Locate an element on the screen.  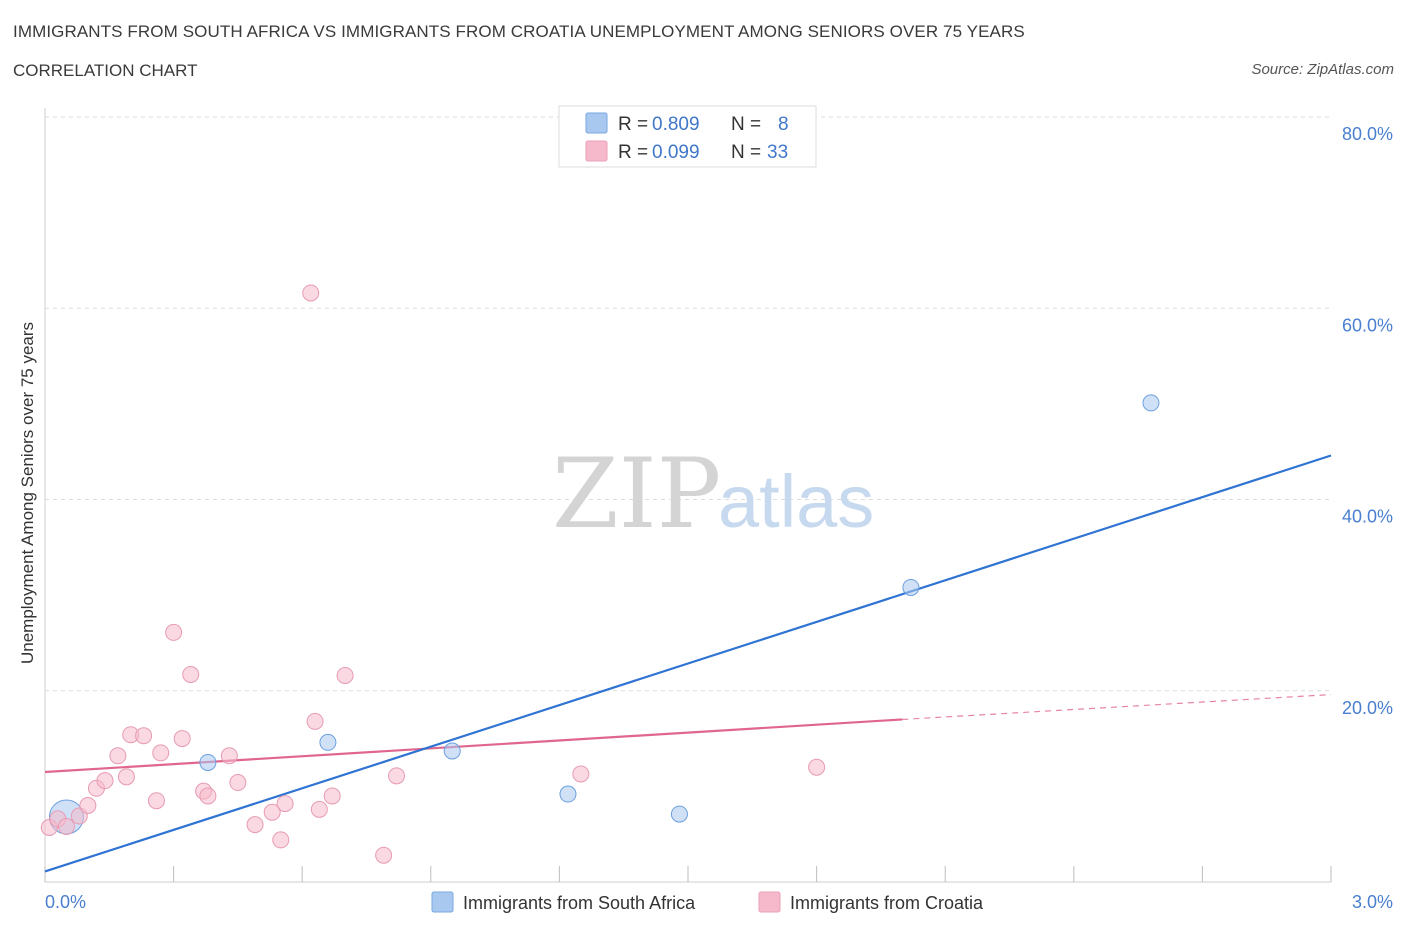
legend-n-label-2: N = is located at coordinates (746, 152).